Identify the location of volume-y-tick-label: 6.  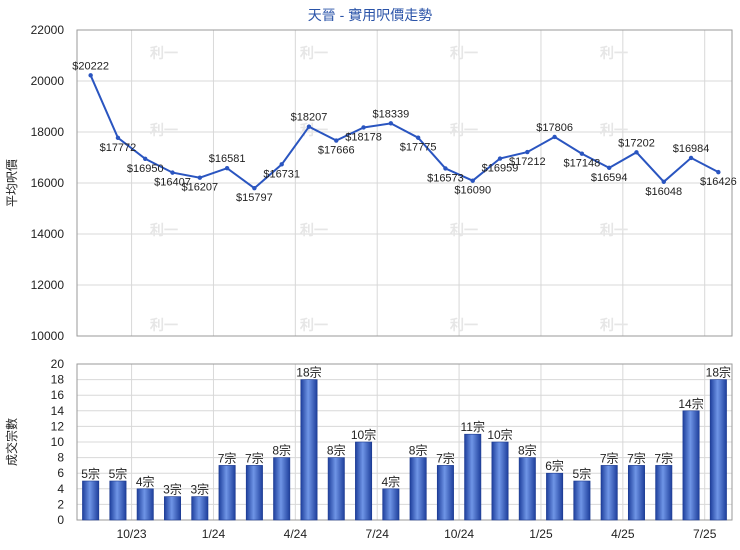
(60, 473).